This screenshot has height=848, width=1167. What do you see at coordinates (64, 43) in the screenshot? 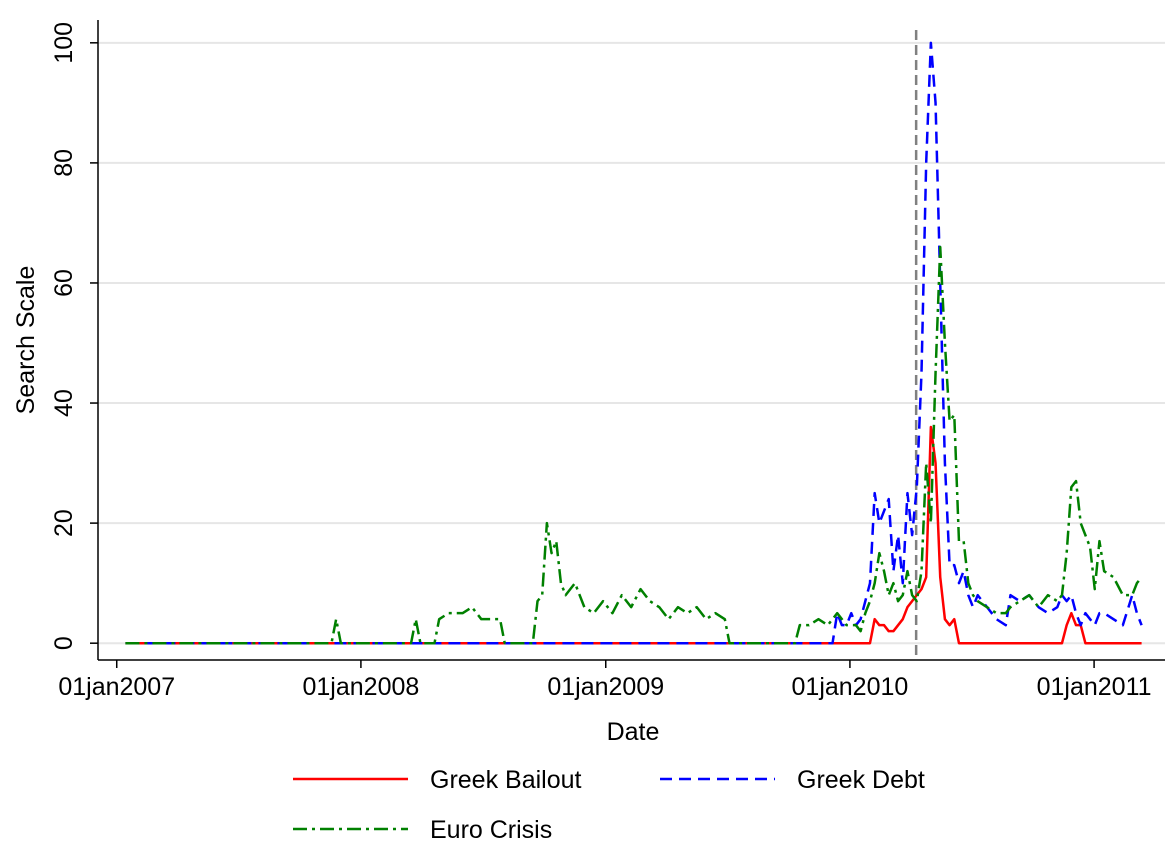
I see `y-tick-label: 100` at bounding box center [64, 43].